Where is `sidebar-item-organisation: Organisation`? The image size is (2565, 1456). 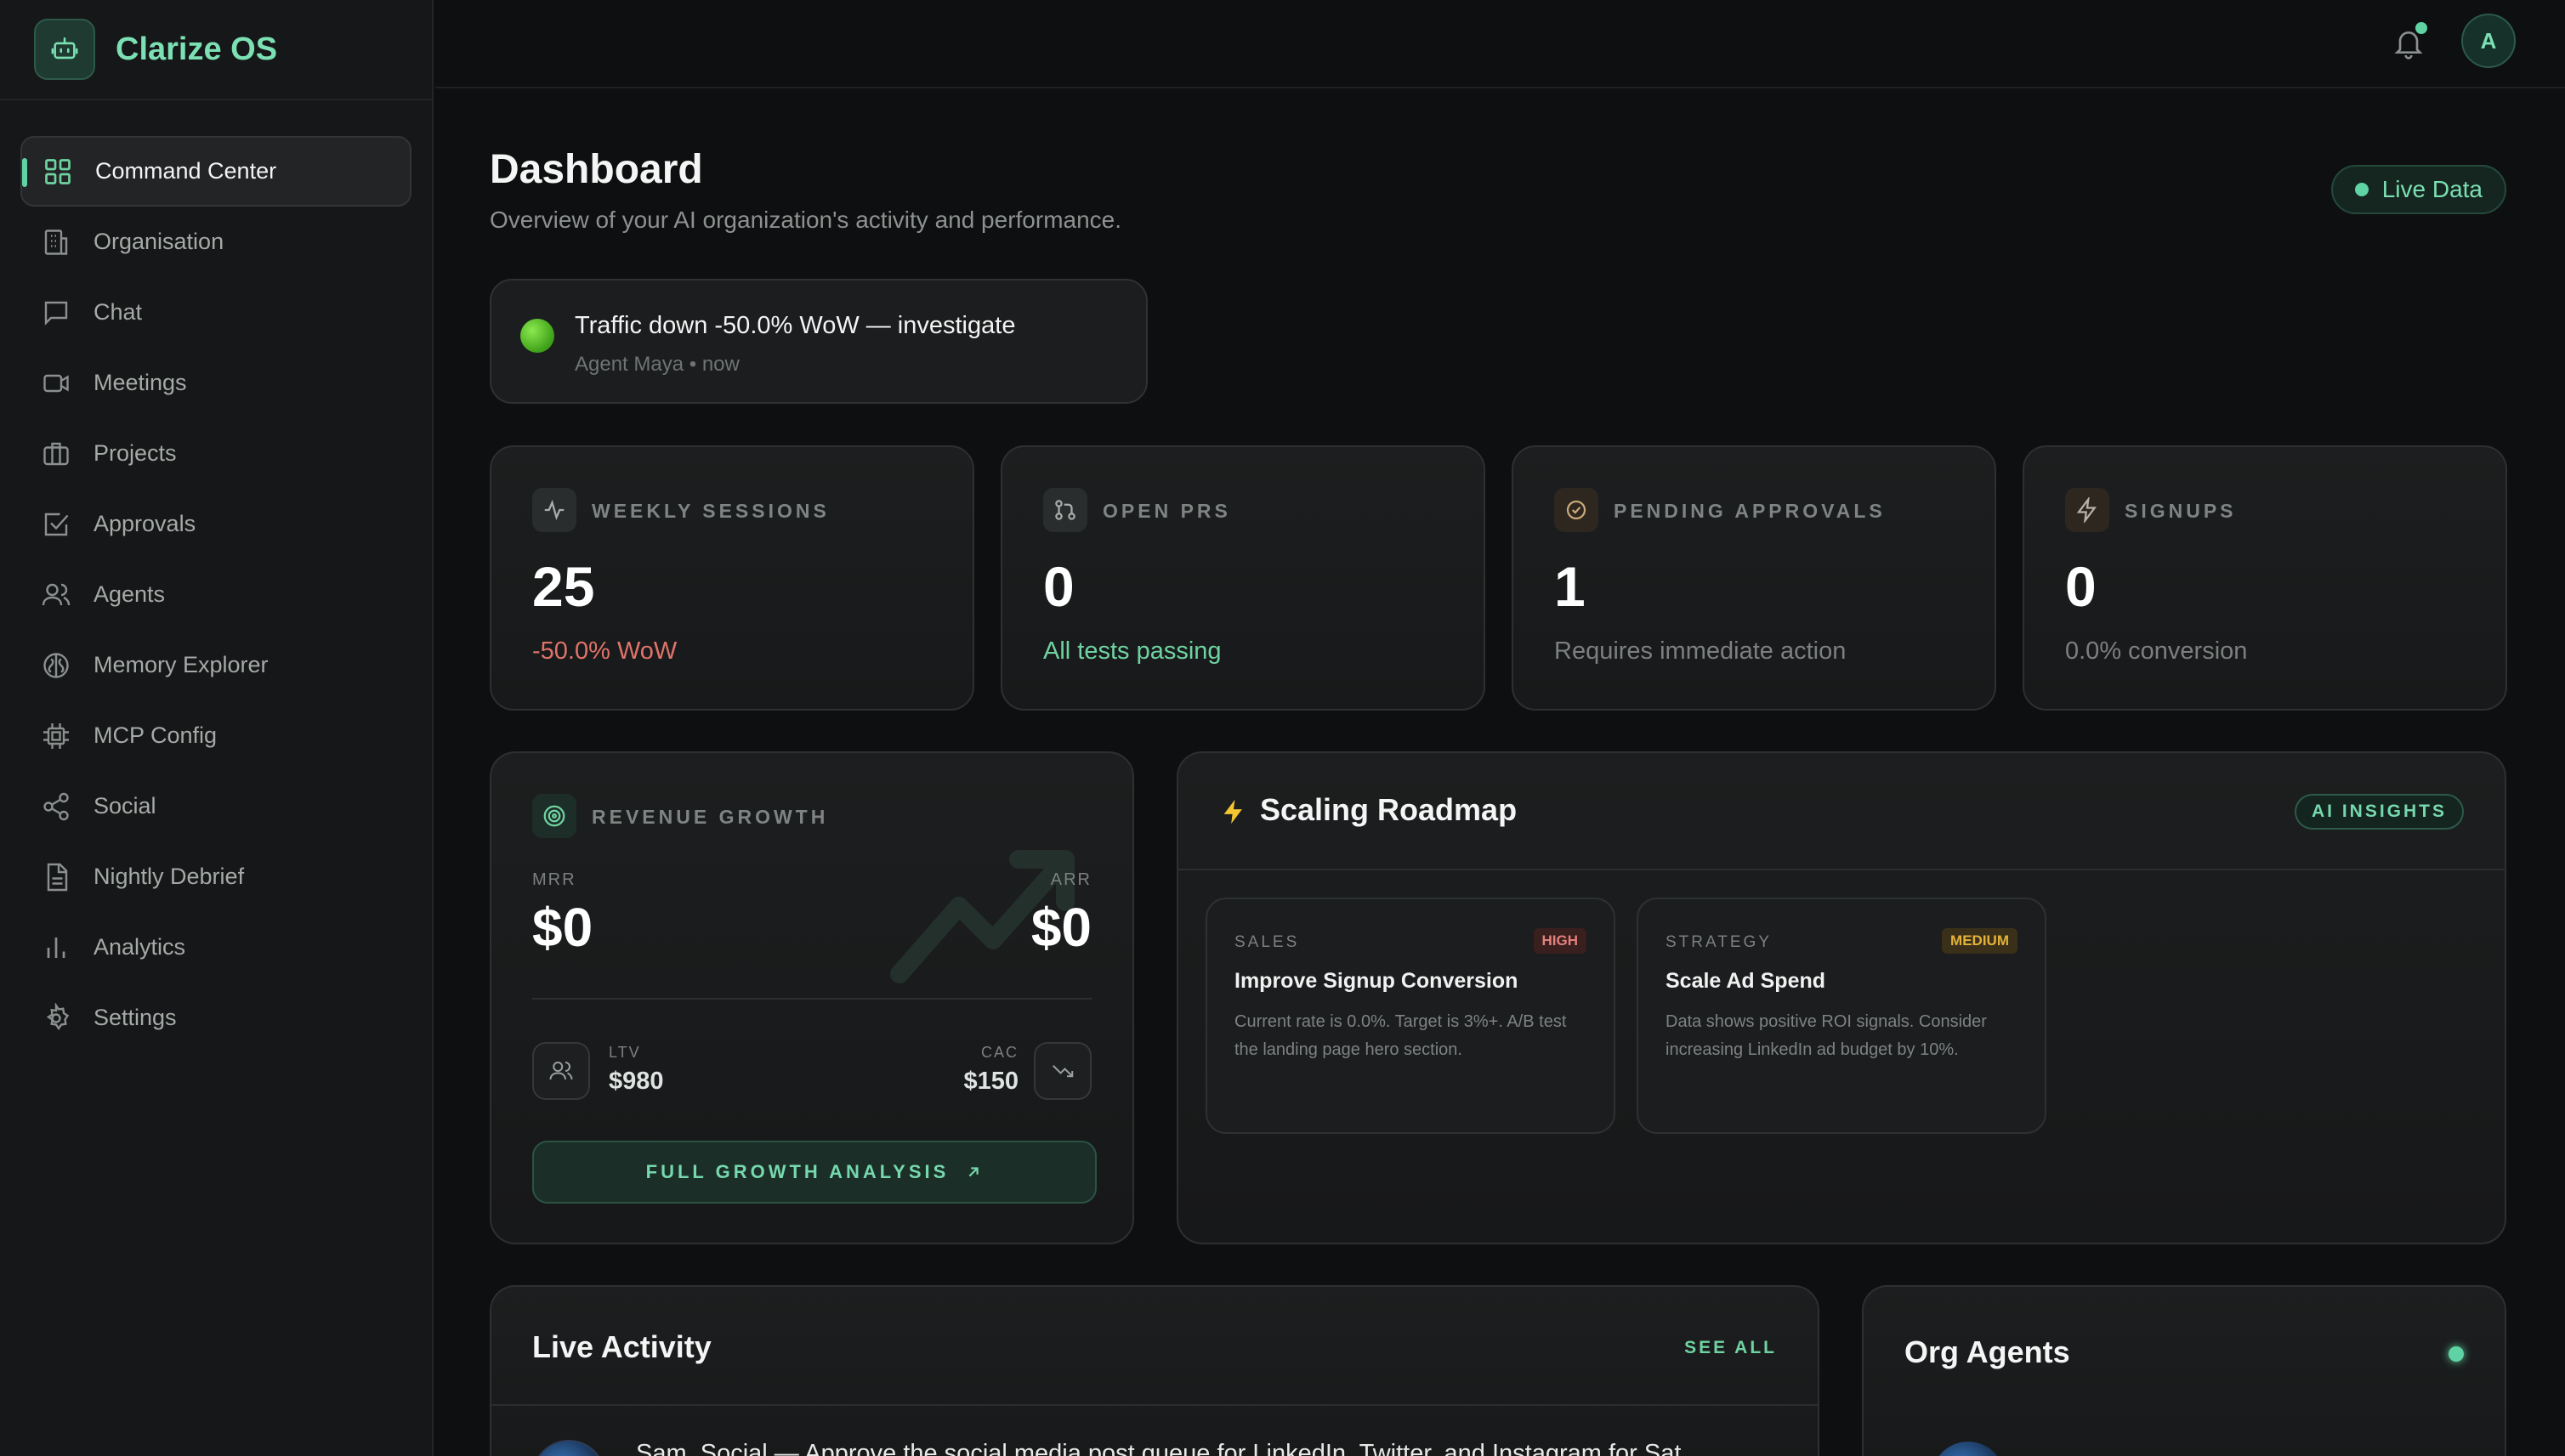
sidebar-item-organisation: Organisation is located at coordinates (215, 242).